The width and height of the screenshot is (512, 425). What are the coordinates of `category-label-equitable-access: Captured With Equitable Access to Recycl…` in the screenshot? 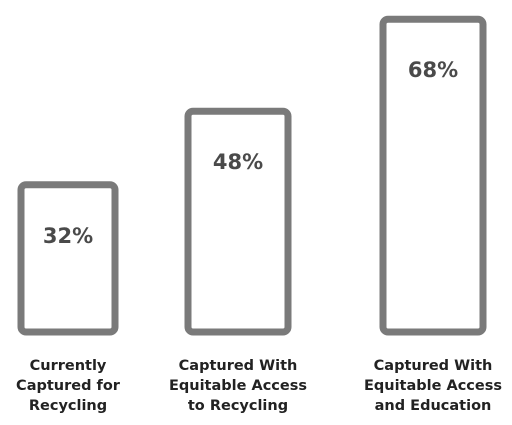 It's located at (238, 386).